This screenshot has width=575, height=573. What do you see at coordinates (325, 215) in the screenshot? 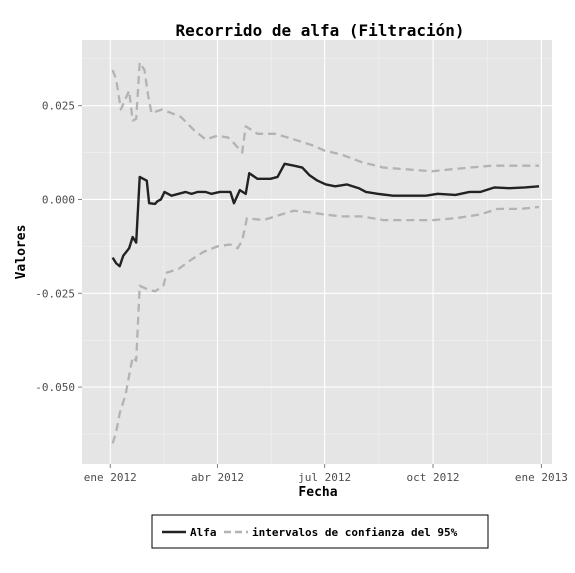
I see `series-line-alfa` at bounding box center [325, 215].